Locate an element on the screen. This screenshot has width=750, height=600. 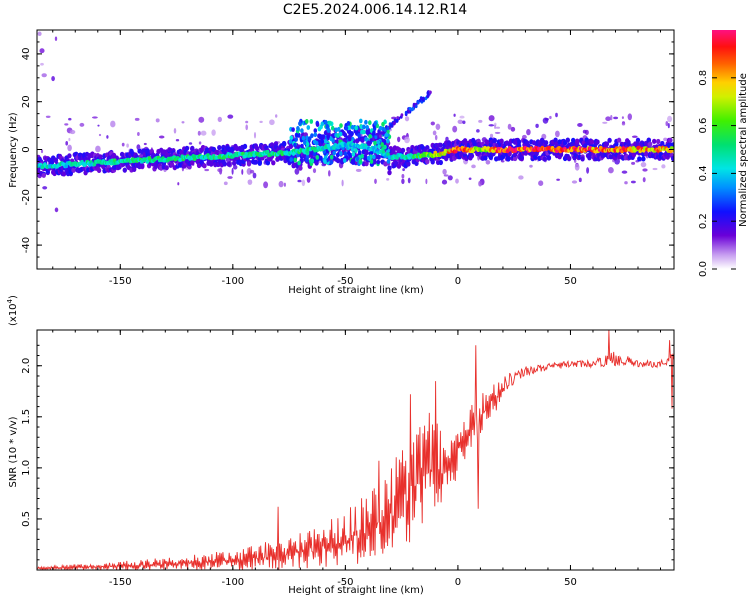
colorbar-tick-label: 0.8 is located at coordinates (703, 78).